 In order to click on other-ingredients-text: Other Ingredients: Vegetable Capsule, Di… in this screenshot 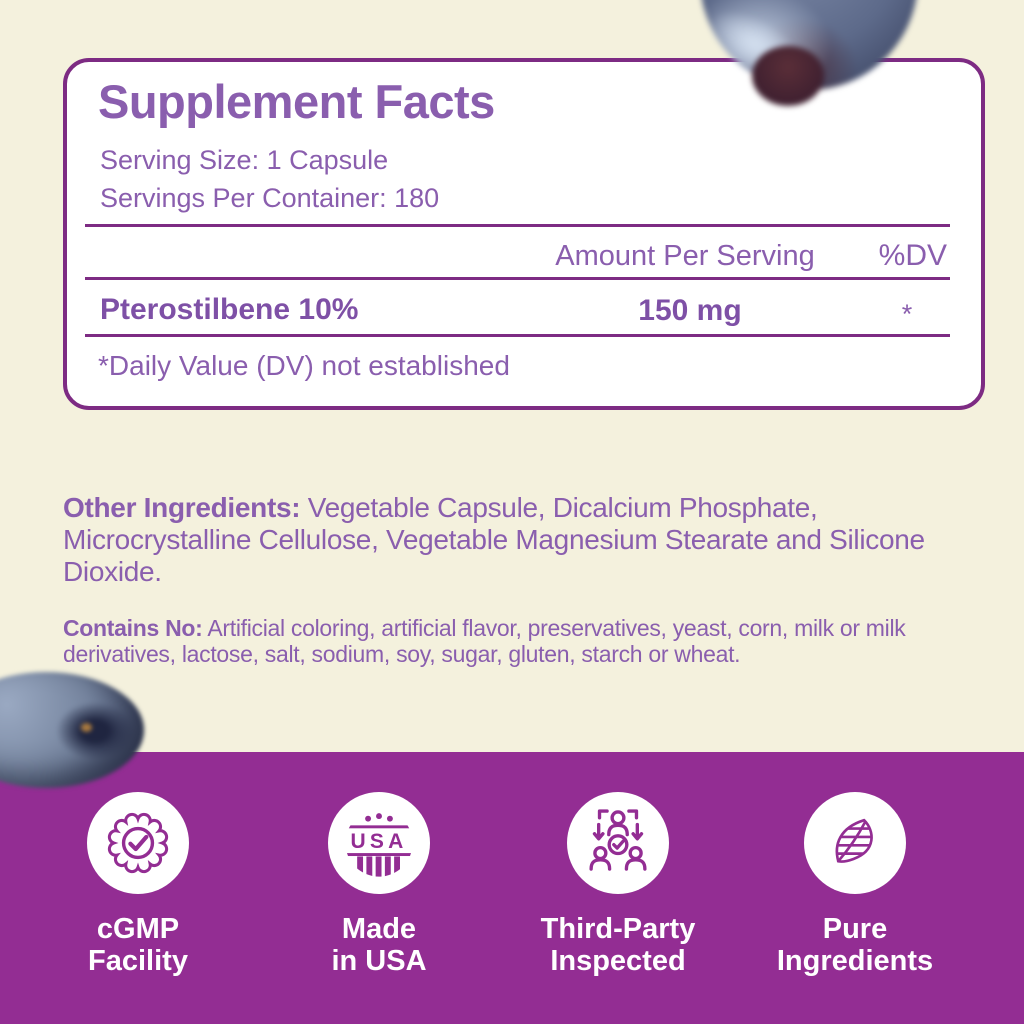, I will do `click(494, 540)`.